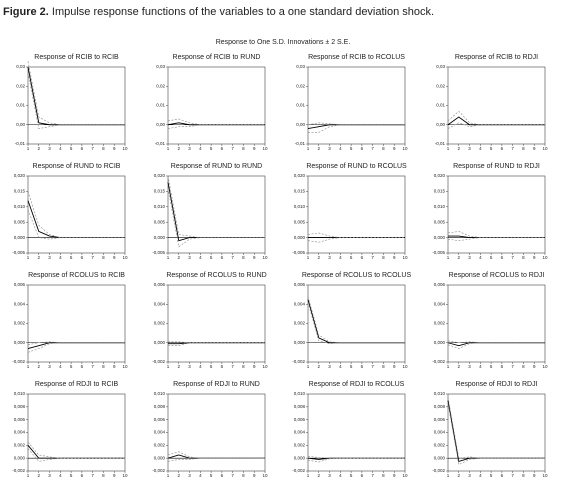  I want to click on chart-title: Response of RUND to RCIB, so click(77, 166).